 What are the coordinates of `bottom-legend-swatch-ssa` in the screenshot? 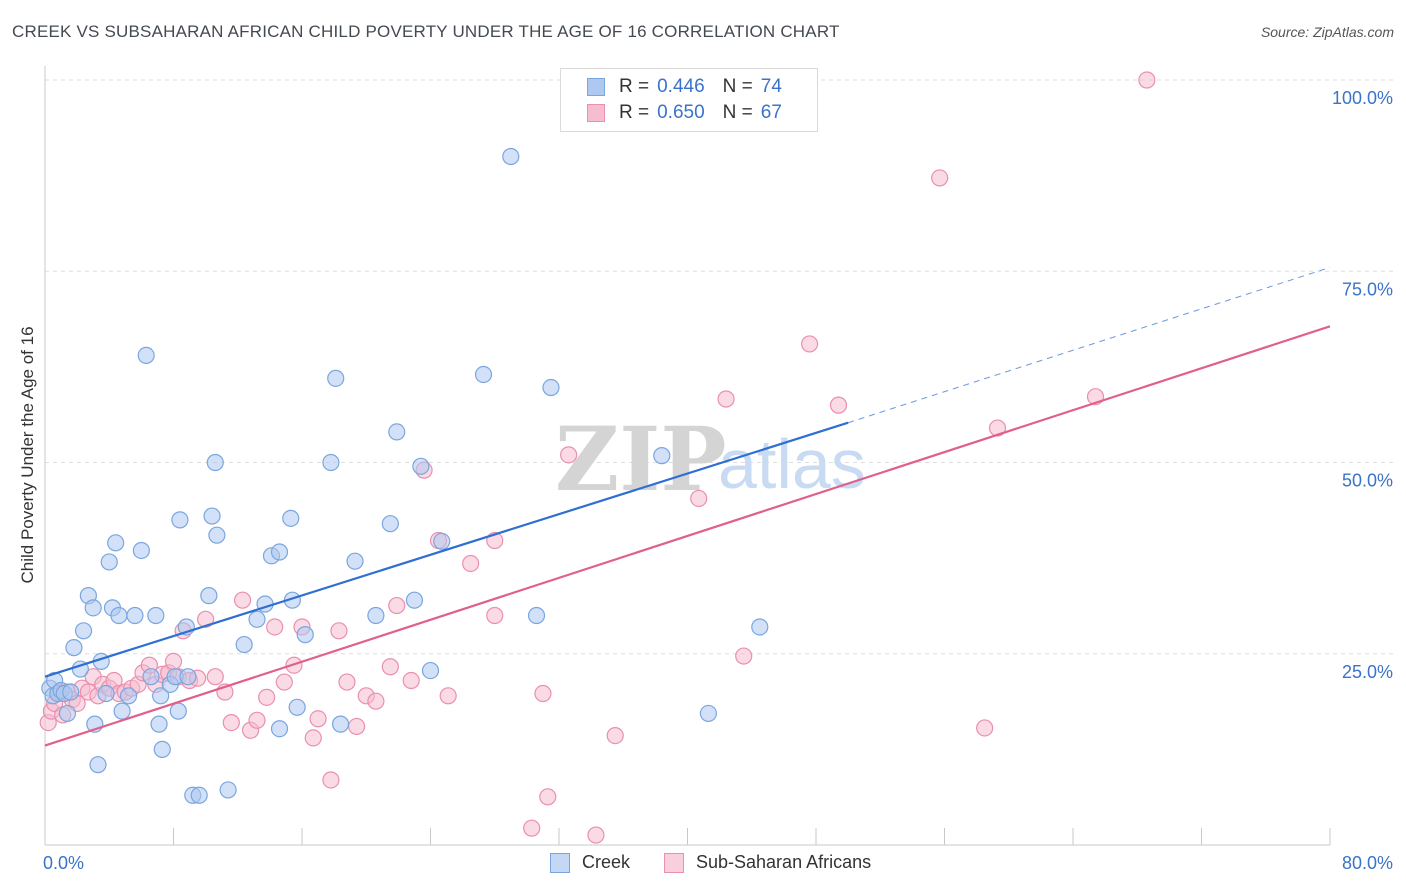 It's located at (674, 862).